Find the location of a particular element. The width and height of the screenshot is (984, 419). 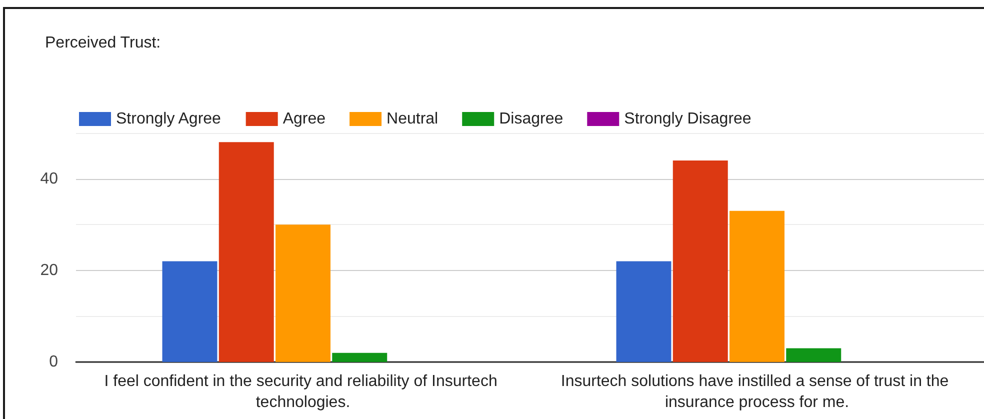

y-tick-label: 0 is located at coordinates (53, 362).